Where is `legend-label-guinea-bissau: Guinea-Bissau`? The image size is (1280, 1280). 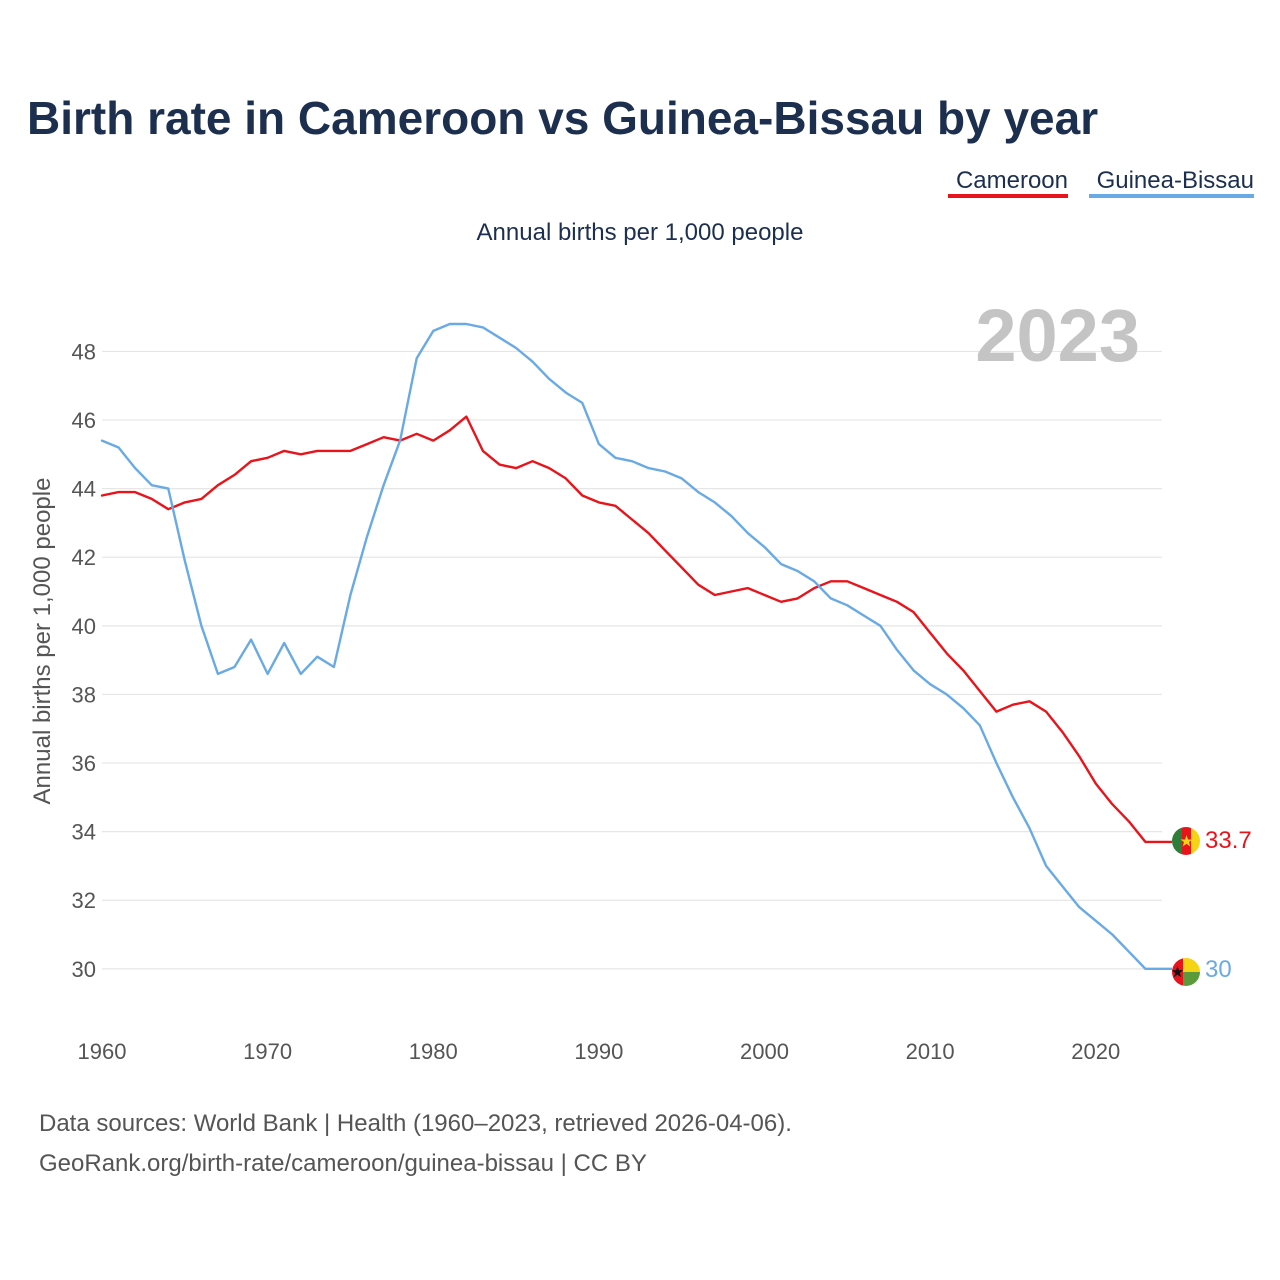
legend-label-guinea-bissau: Guinea-Bissau is located at coordinates (1175, 180).